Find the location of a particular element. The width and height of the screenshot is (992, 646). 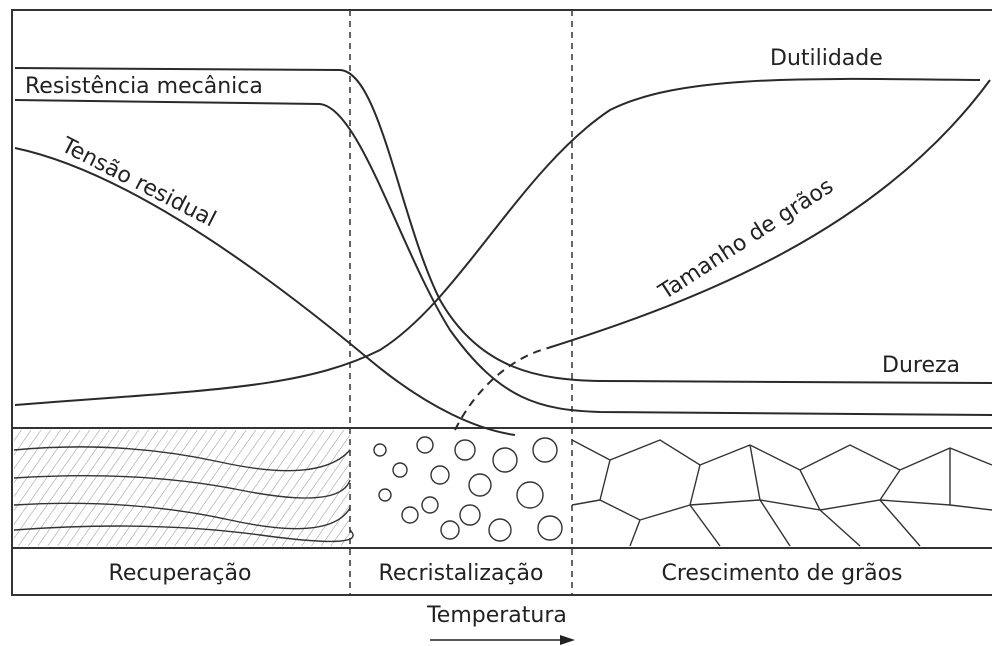

curve-label: Resistência mecânica is located at coordinates (144, 86).